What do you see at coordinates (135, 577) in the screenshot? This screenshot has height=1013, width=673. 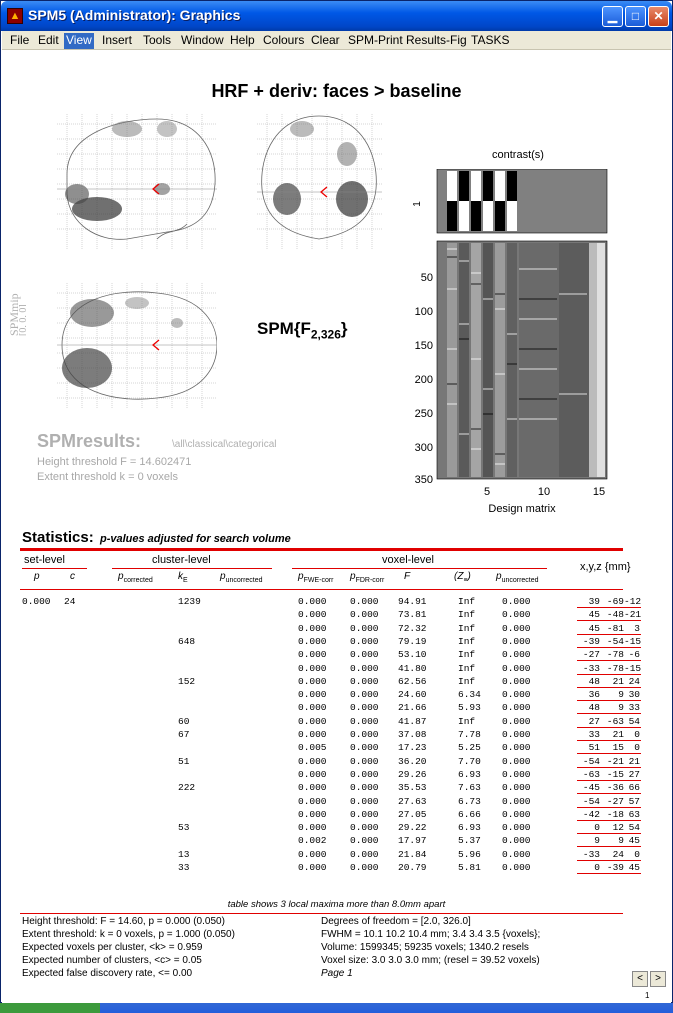 I see `col-pcorrected: pcorrected` at bounding box center [135, 577].